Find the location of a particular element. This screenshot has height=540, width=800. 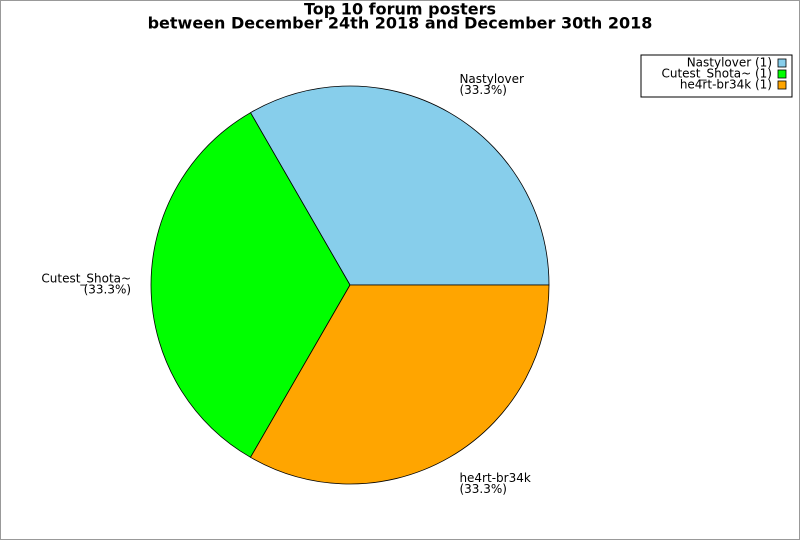

slice-label: he4rt-br34k is located at coordinates (494, 478).